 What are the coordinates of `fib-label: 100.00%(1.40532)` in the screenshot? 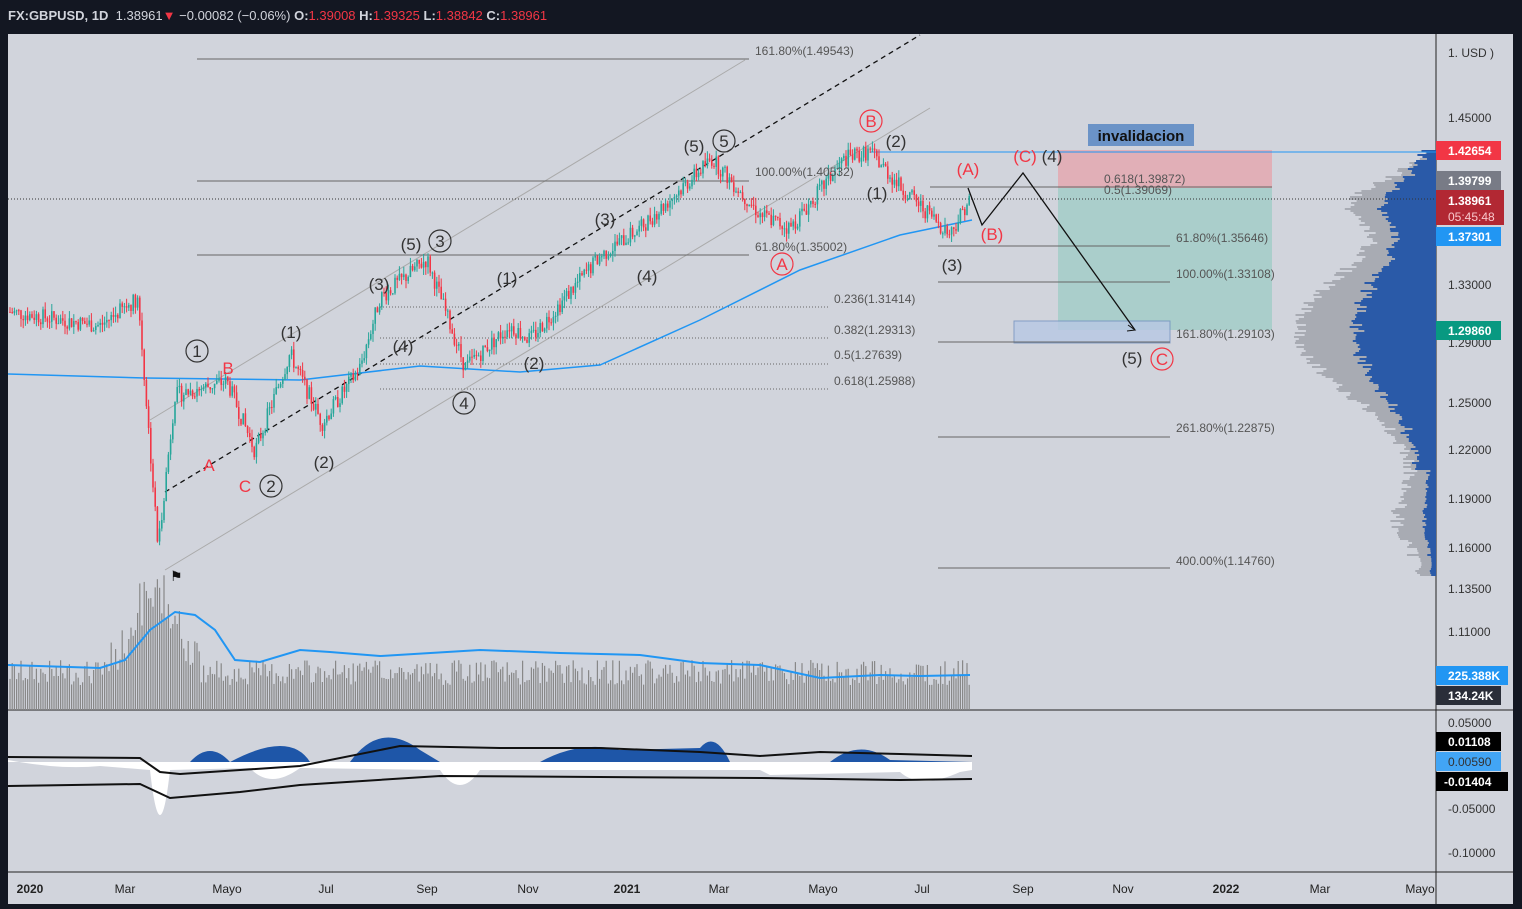 It's located at (804, 172).